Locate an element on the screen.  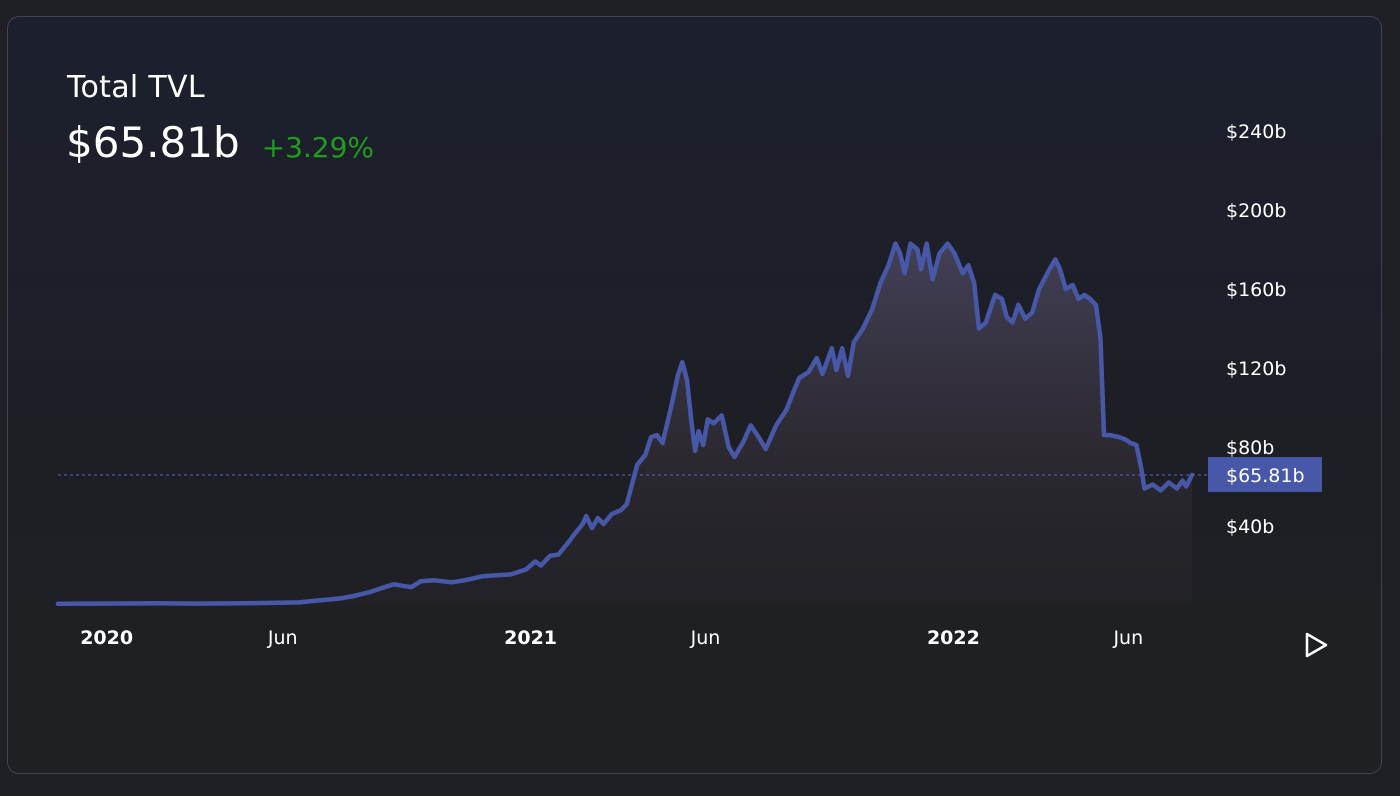
current-value-marker is located at coordinates (1265, 475).